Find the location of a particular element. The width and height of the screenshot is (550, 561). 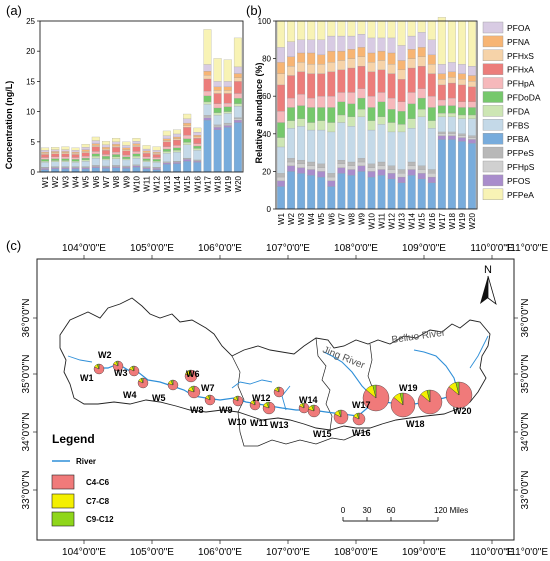

panel-a-bar-W2-PFOS is located at coordinates (55, 168).